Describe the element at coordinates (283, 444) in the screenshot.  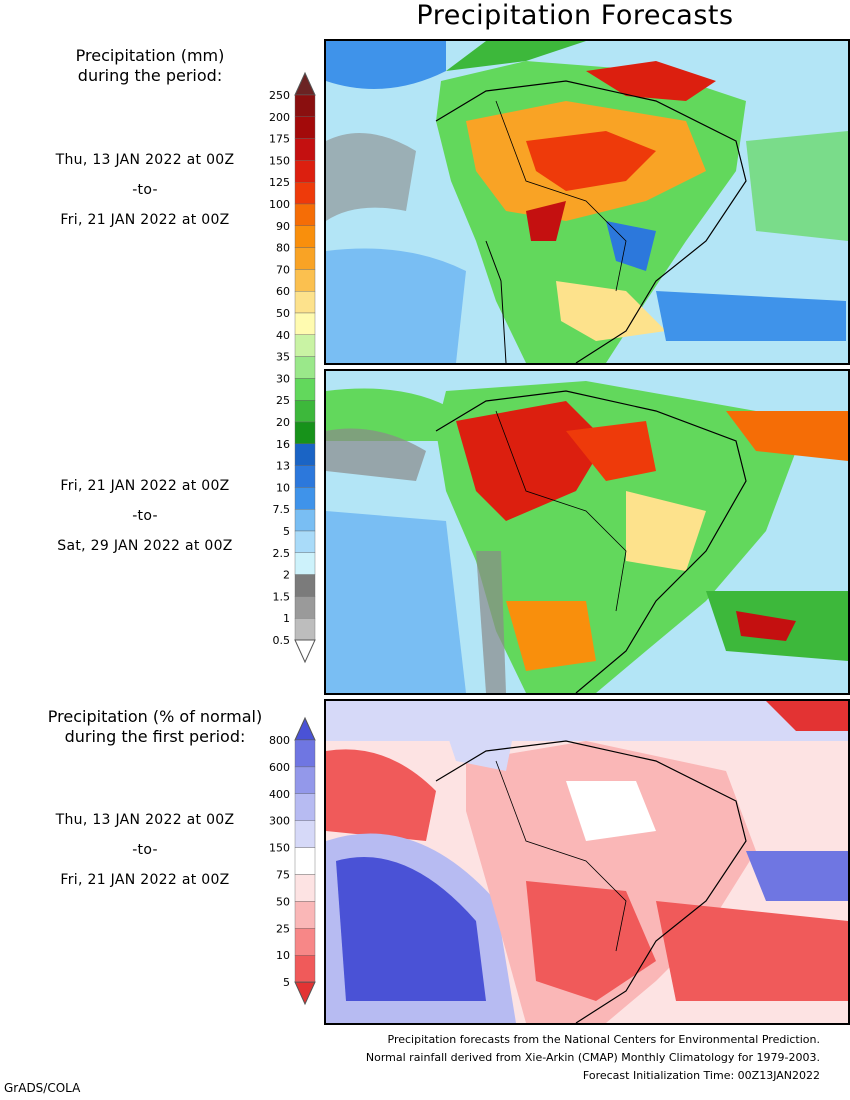
I see `mm-colorbar-tick-label: 16` at that location.